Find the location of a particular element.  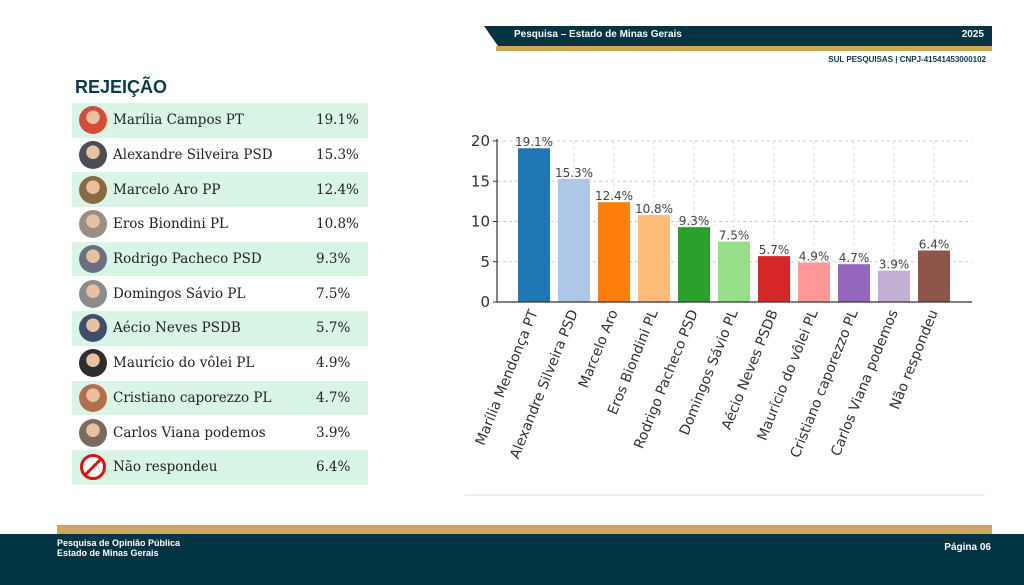

y-tick-label: 5 is located at coordinates (485, 262).